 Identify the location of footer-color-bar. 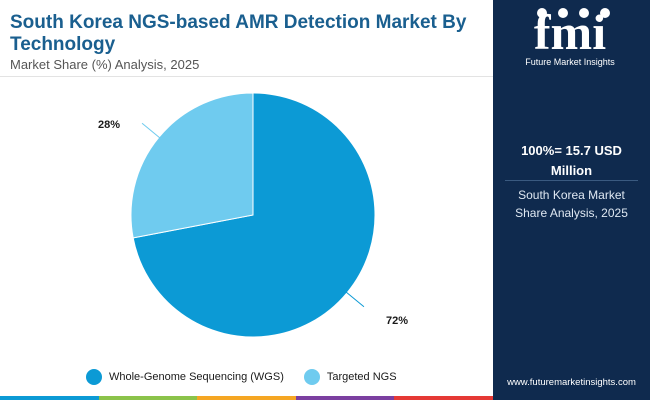
(246, 398).